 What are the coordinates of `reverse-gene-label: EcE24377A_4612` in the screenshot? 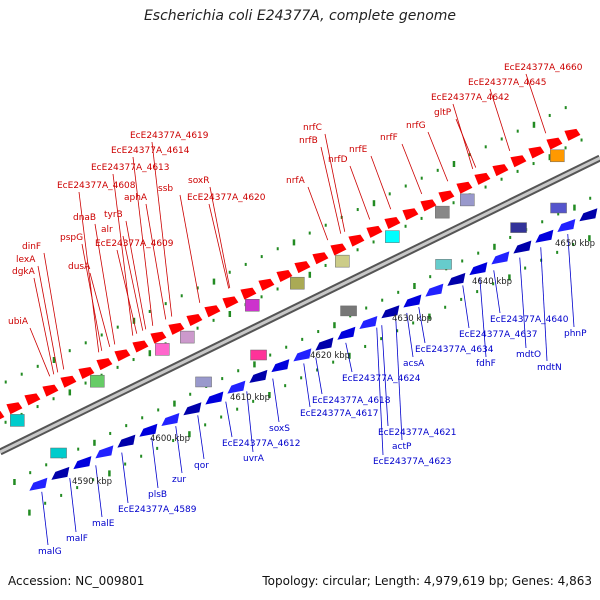 It's located at (261, 444).